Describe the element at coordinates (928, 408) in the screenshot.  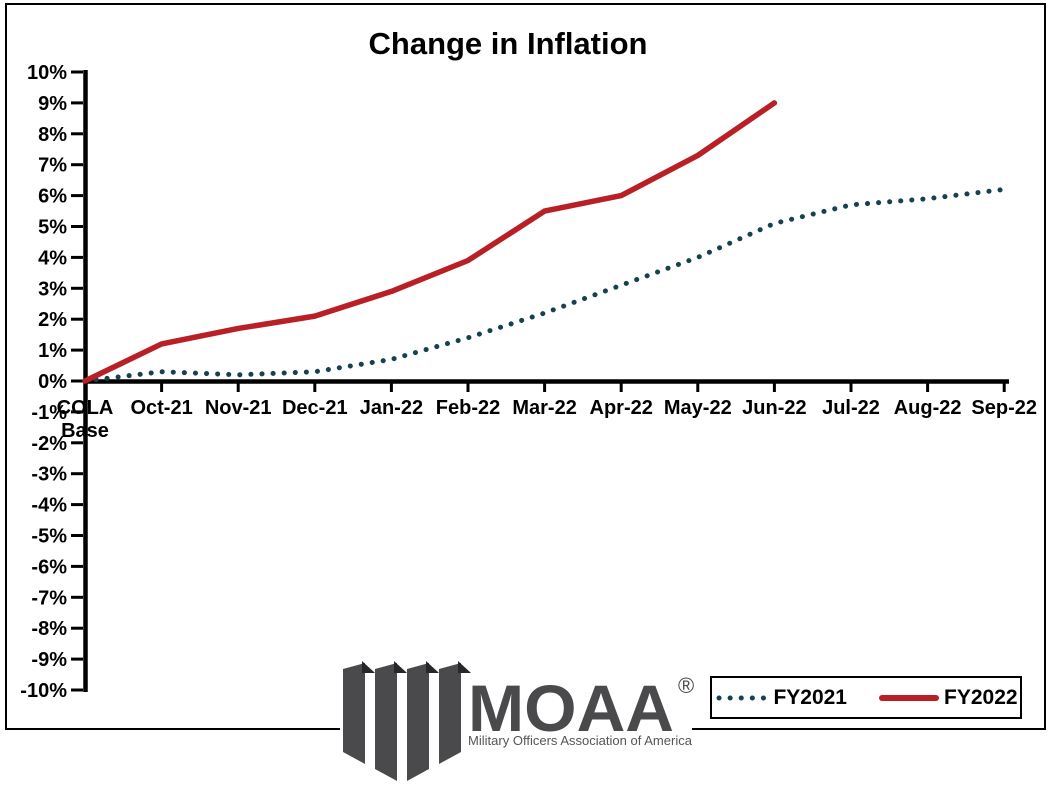
I see `x-tick-label: Aug-22` at that location.